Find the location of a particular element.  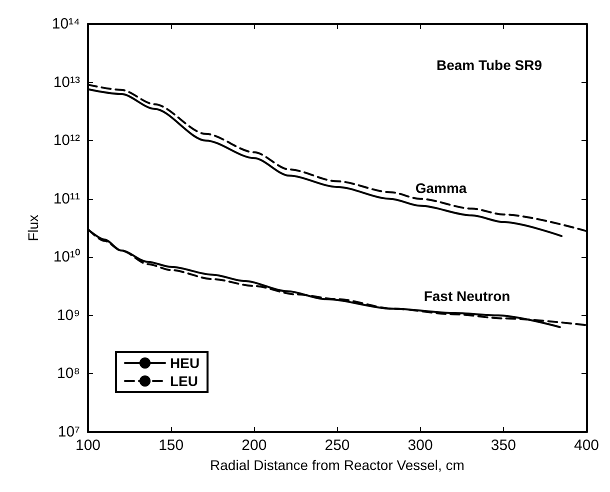

annotation: Gamma is located at coordinates (441, 188).